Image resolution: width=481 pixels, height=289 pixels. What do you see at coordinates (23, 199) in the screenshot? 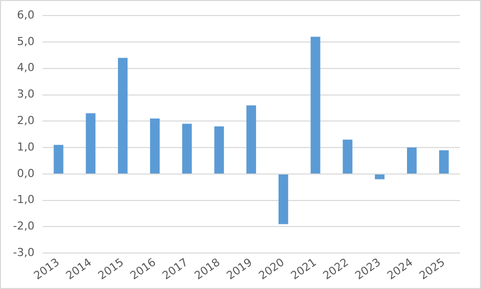
I see `y-tick-label: -1,0` at bounding box center [23, 199].